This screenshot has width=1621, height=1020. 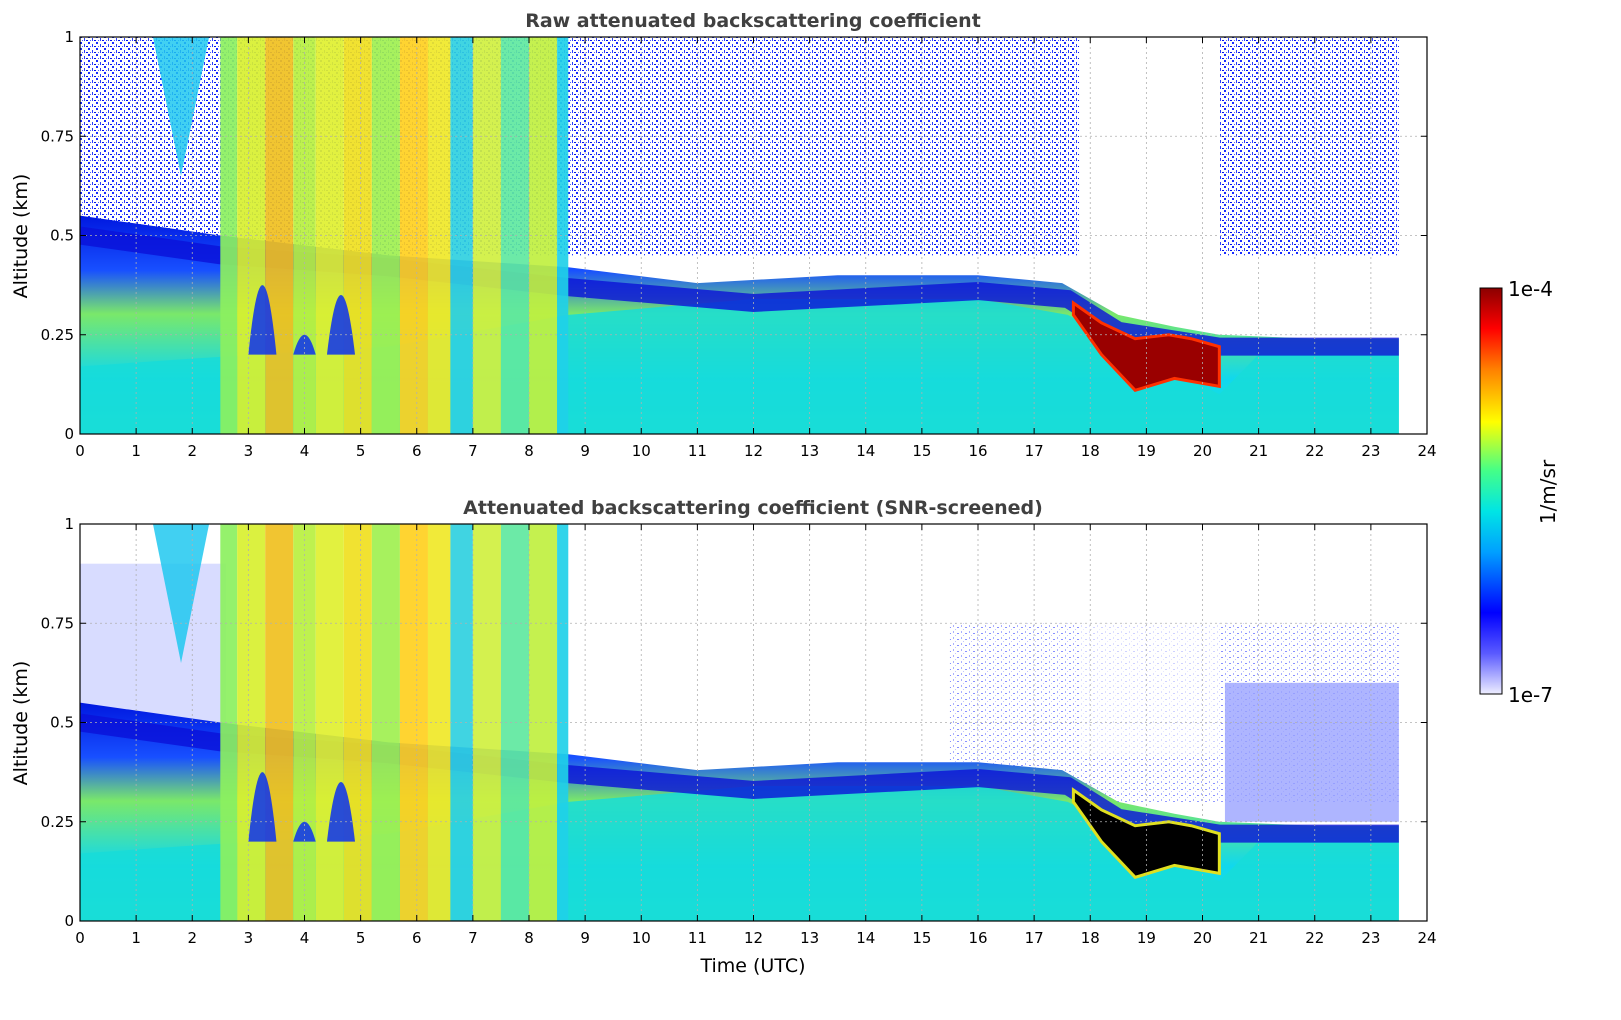 What do you see at coordinates (752, 966) in the screenshot?
I see `x-axis-label: Time (UTC)` at bounding box center [752, 966].